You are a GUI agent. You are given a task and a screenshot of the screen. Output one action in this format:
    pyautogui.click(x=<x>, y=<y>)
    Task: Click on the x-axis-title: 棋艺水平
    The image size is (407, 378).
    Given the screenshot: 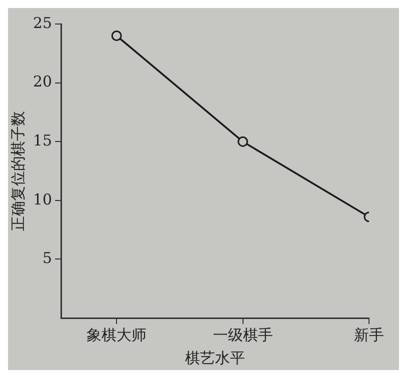 What is the action you would take?
    pyautogui.click(x=215, y=357)
    